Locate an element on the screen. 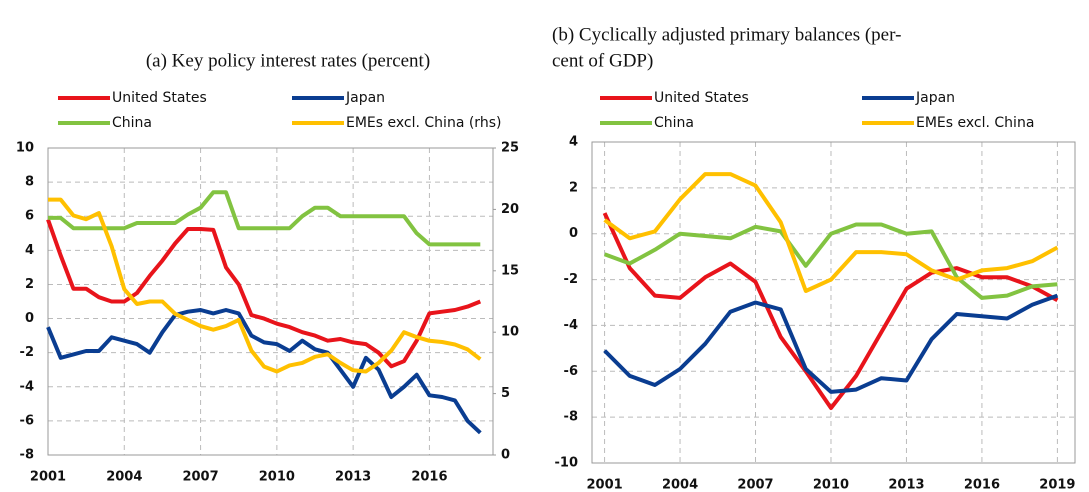  x-tick-label: 2019 is located at coordinates (1057, 485).